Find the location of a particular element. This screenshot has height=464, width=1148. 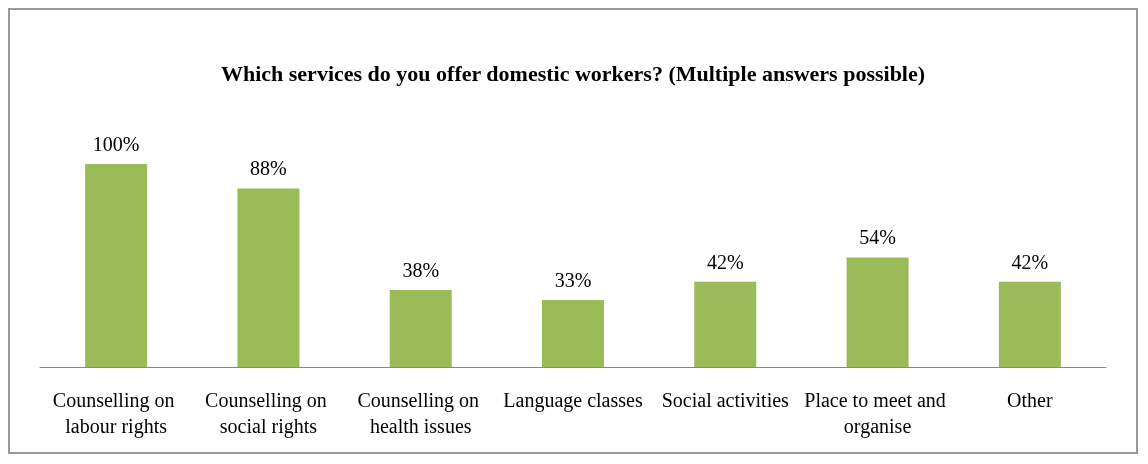

x-tick-label: Social activities is located at coordinates (725, 400).